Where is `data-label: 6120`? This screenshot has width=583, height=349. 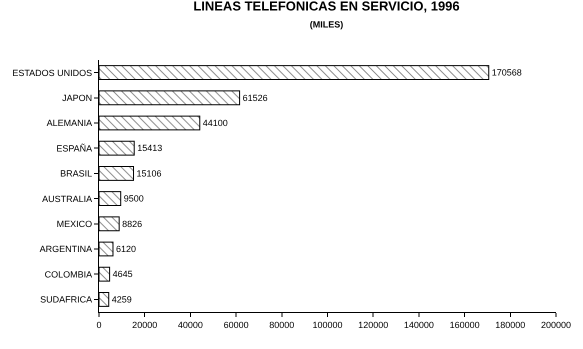 data-label: 6120 is located at coordinates (126, 249).